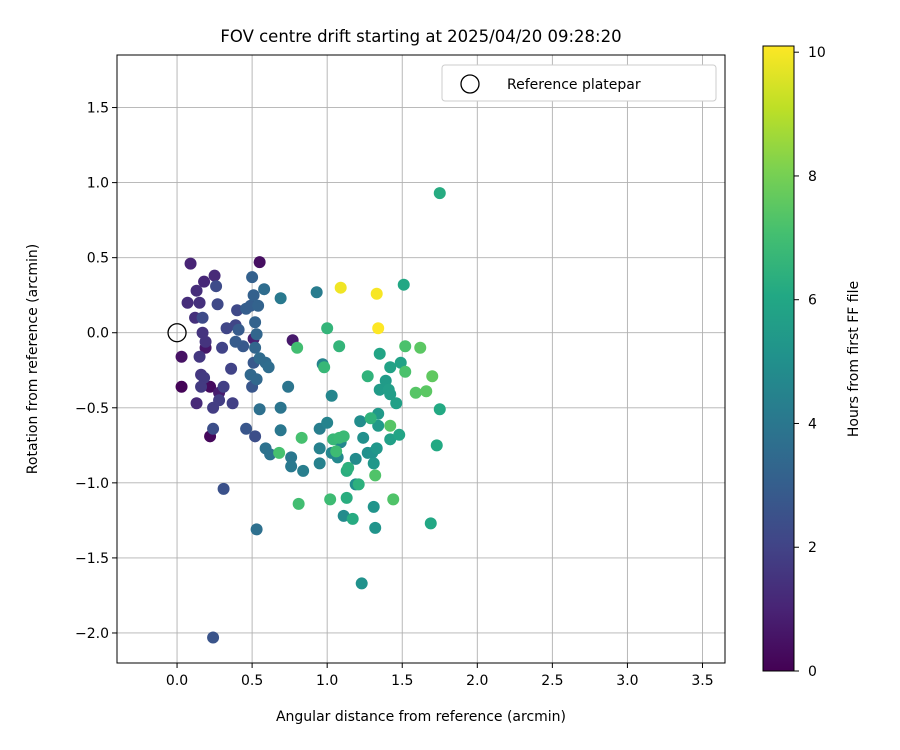 The image size is (900, 750). What do you see at coordinates (98, 334) in the screenshot?
I see `y-tick-label: 0.0` at bounding box center [98, 334].